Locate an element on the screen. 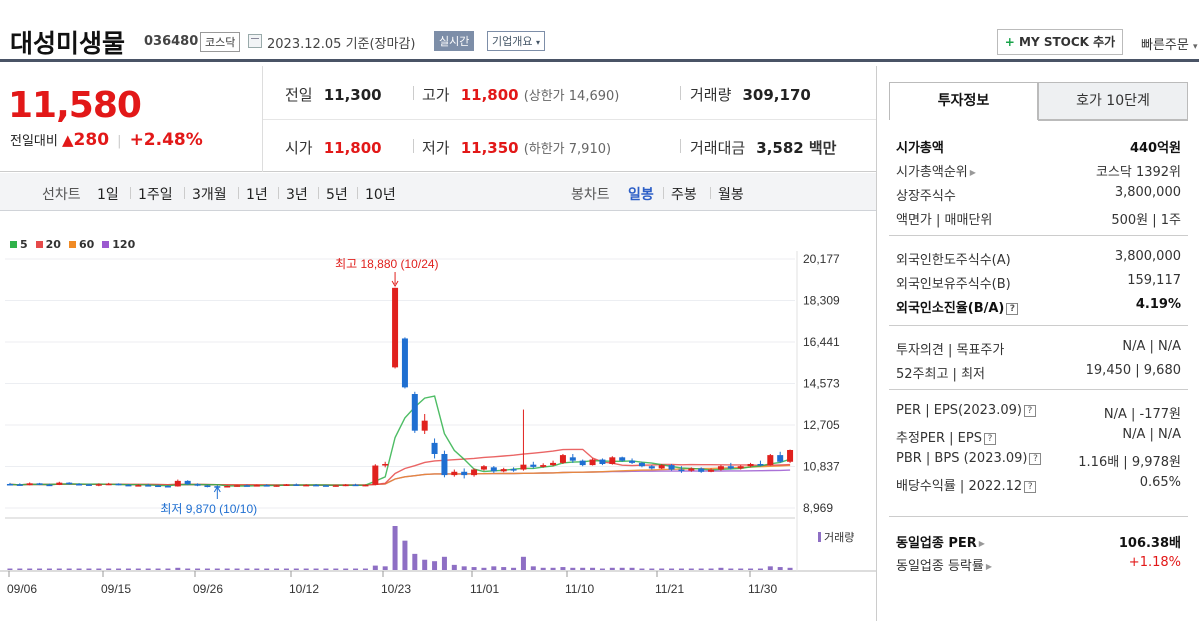 The height and width of the screenshot is (621, 1199). info-label-text: 투자의견 | 목표주가 is located at coordinates (950, 350).